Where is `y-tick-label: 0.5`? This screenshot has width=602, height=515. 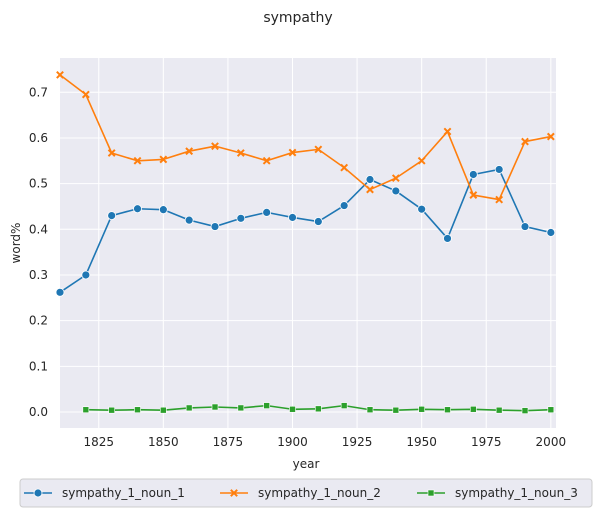 y-tick-label: 0.5 is located at coordinates (38, 184).